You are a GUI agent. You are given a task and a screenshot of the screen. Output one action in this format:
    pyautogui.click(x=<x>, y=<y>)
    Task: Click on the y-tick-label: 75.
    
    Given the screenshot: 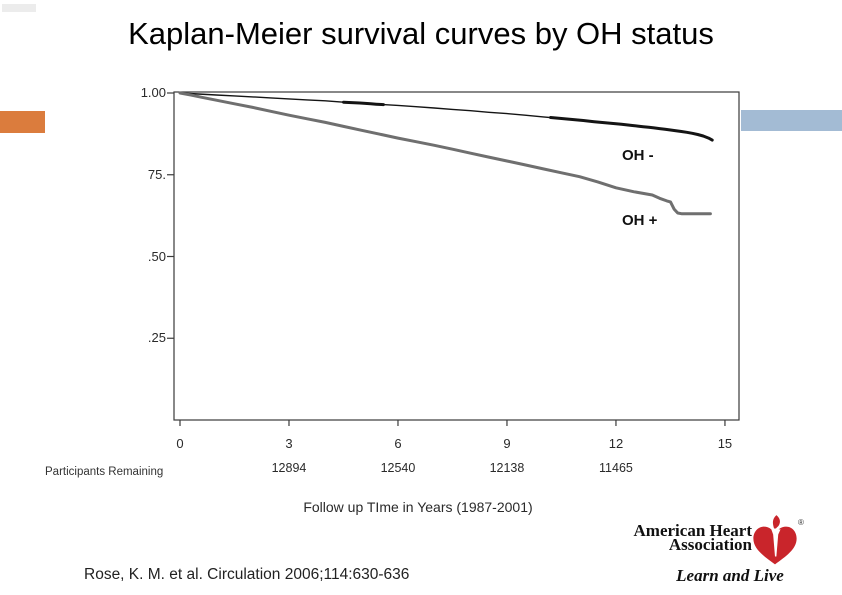 What is the action you would take?
    pyautogui.click(x=156, y=174)
    